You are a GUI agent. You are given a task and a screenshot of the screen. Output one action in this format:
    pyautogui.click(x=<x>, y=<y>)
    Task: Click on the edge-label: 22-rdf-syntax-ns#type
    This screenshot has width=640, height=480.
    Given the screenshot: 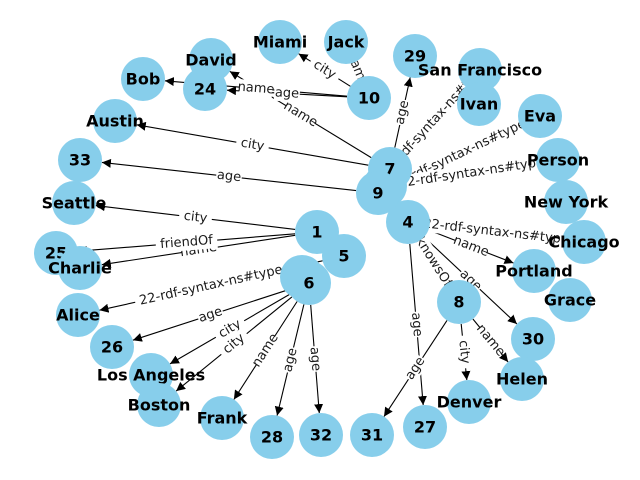 What is the action you would take?
    pyautogui.click(x=211, y=285)
    